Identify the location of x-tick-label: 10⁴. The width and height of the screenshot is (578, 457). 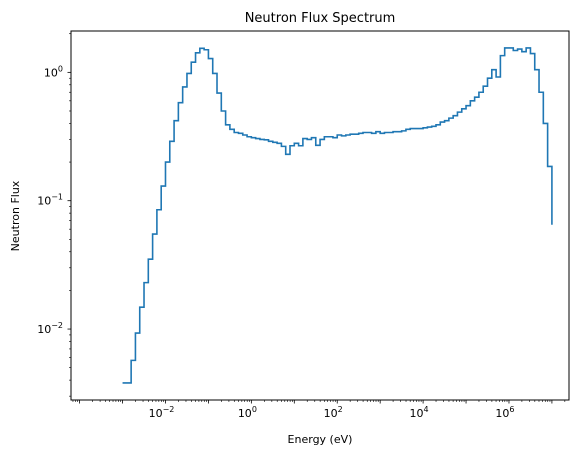
(419, 412).